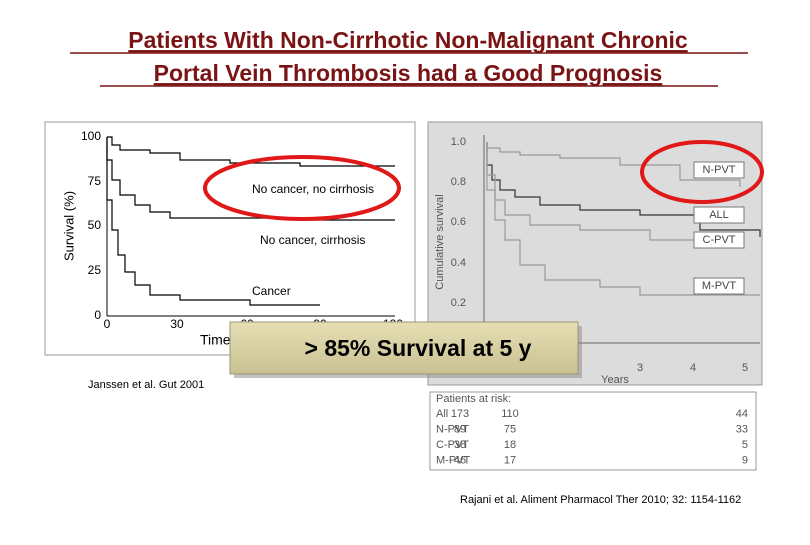  Describe the element at coordinates (458, 142) in the screenshot. I see `y-tick-label: 1.0` at that location.